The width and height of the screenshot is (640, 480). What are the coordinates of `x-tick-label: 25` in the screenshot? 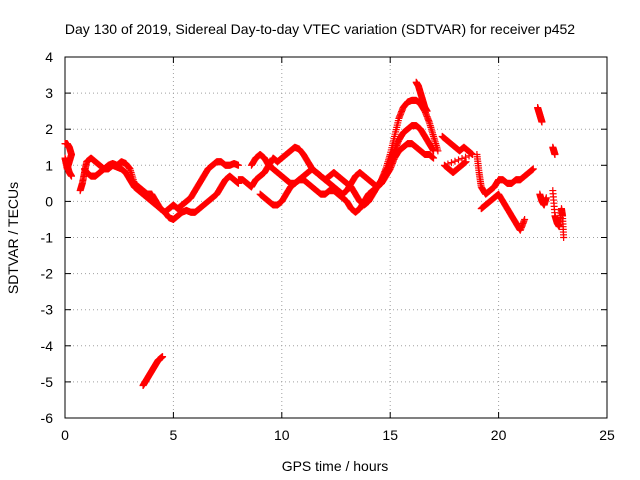 It's located at (607, 435).